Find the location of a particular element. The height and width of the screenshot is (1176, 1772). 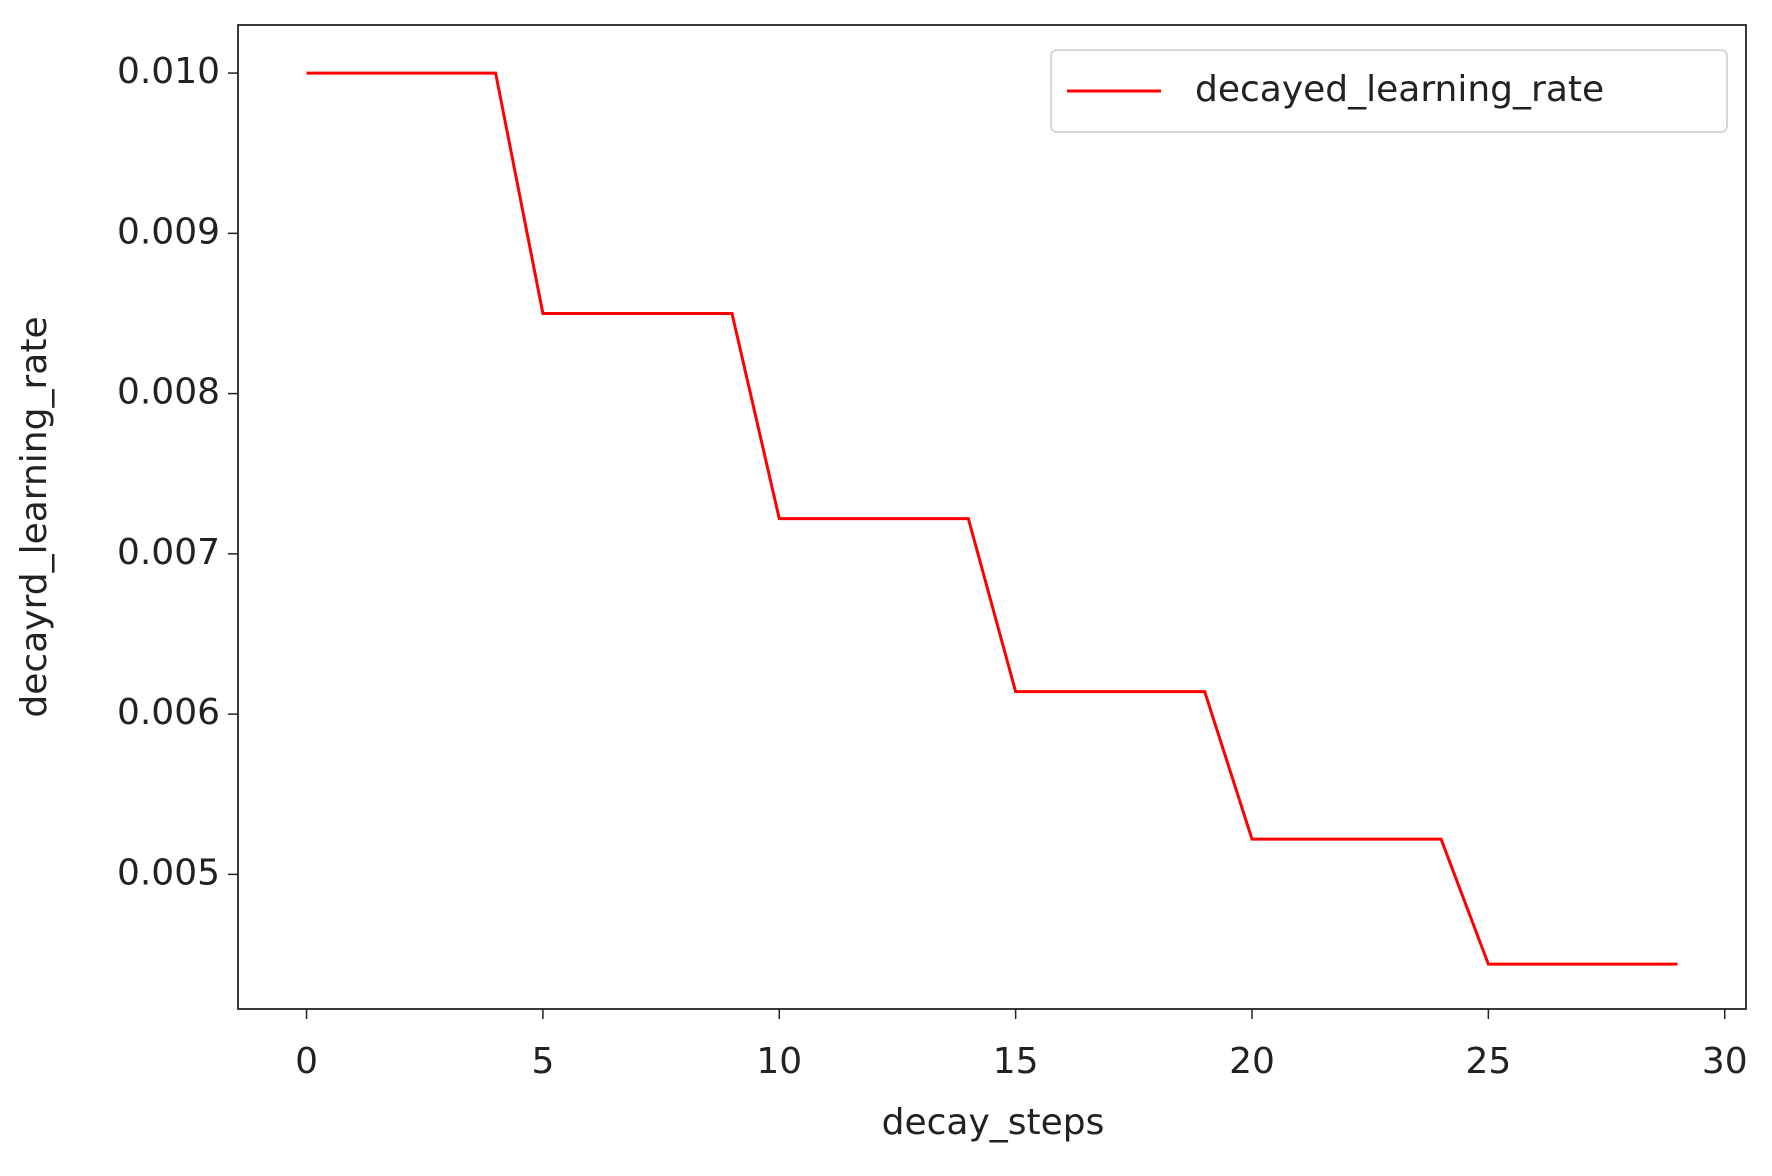

legend-box is located at coordinates (1389, 91).